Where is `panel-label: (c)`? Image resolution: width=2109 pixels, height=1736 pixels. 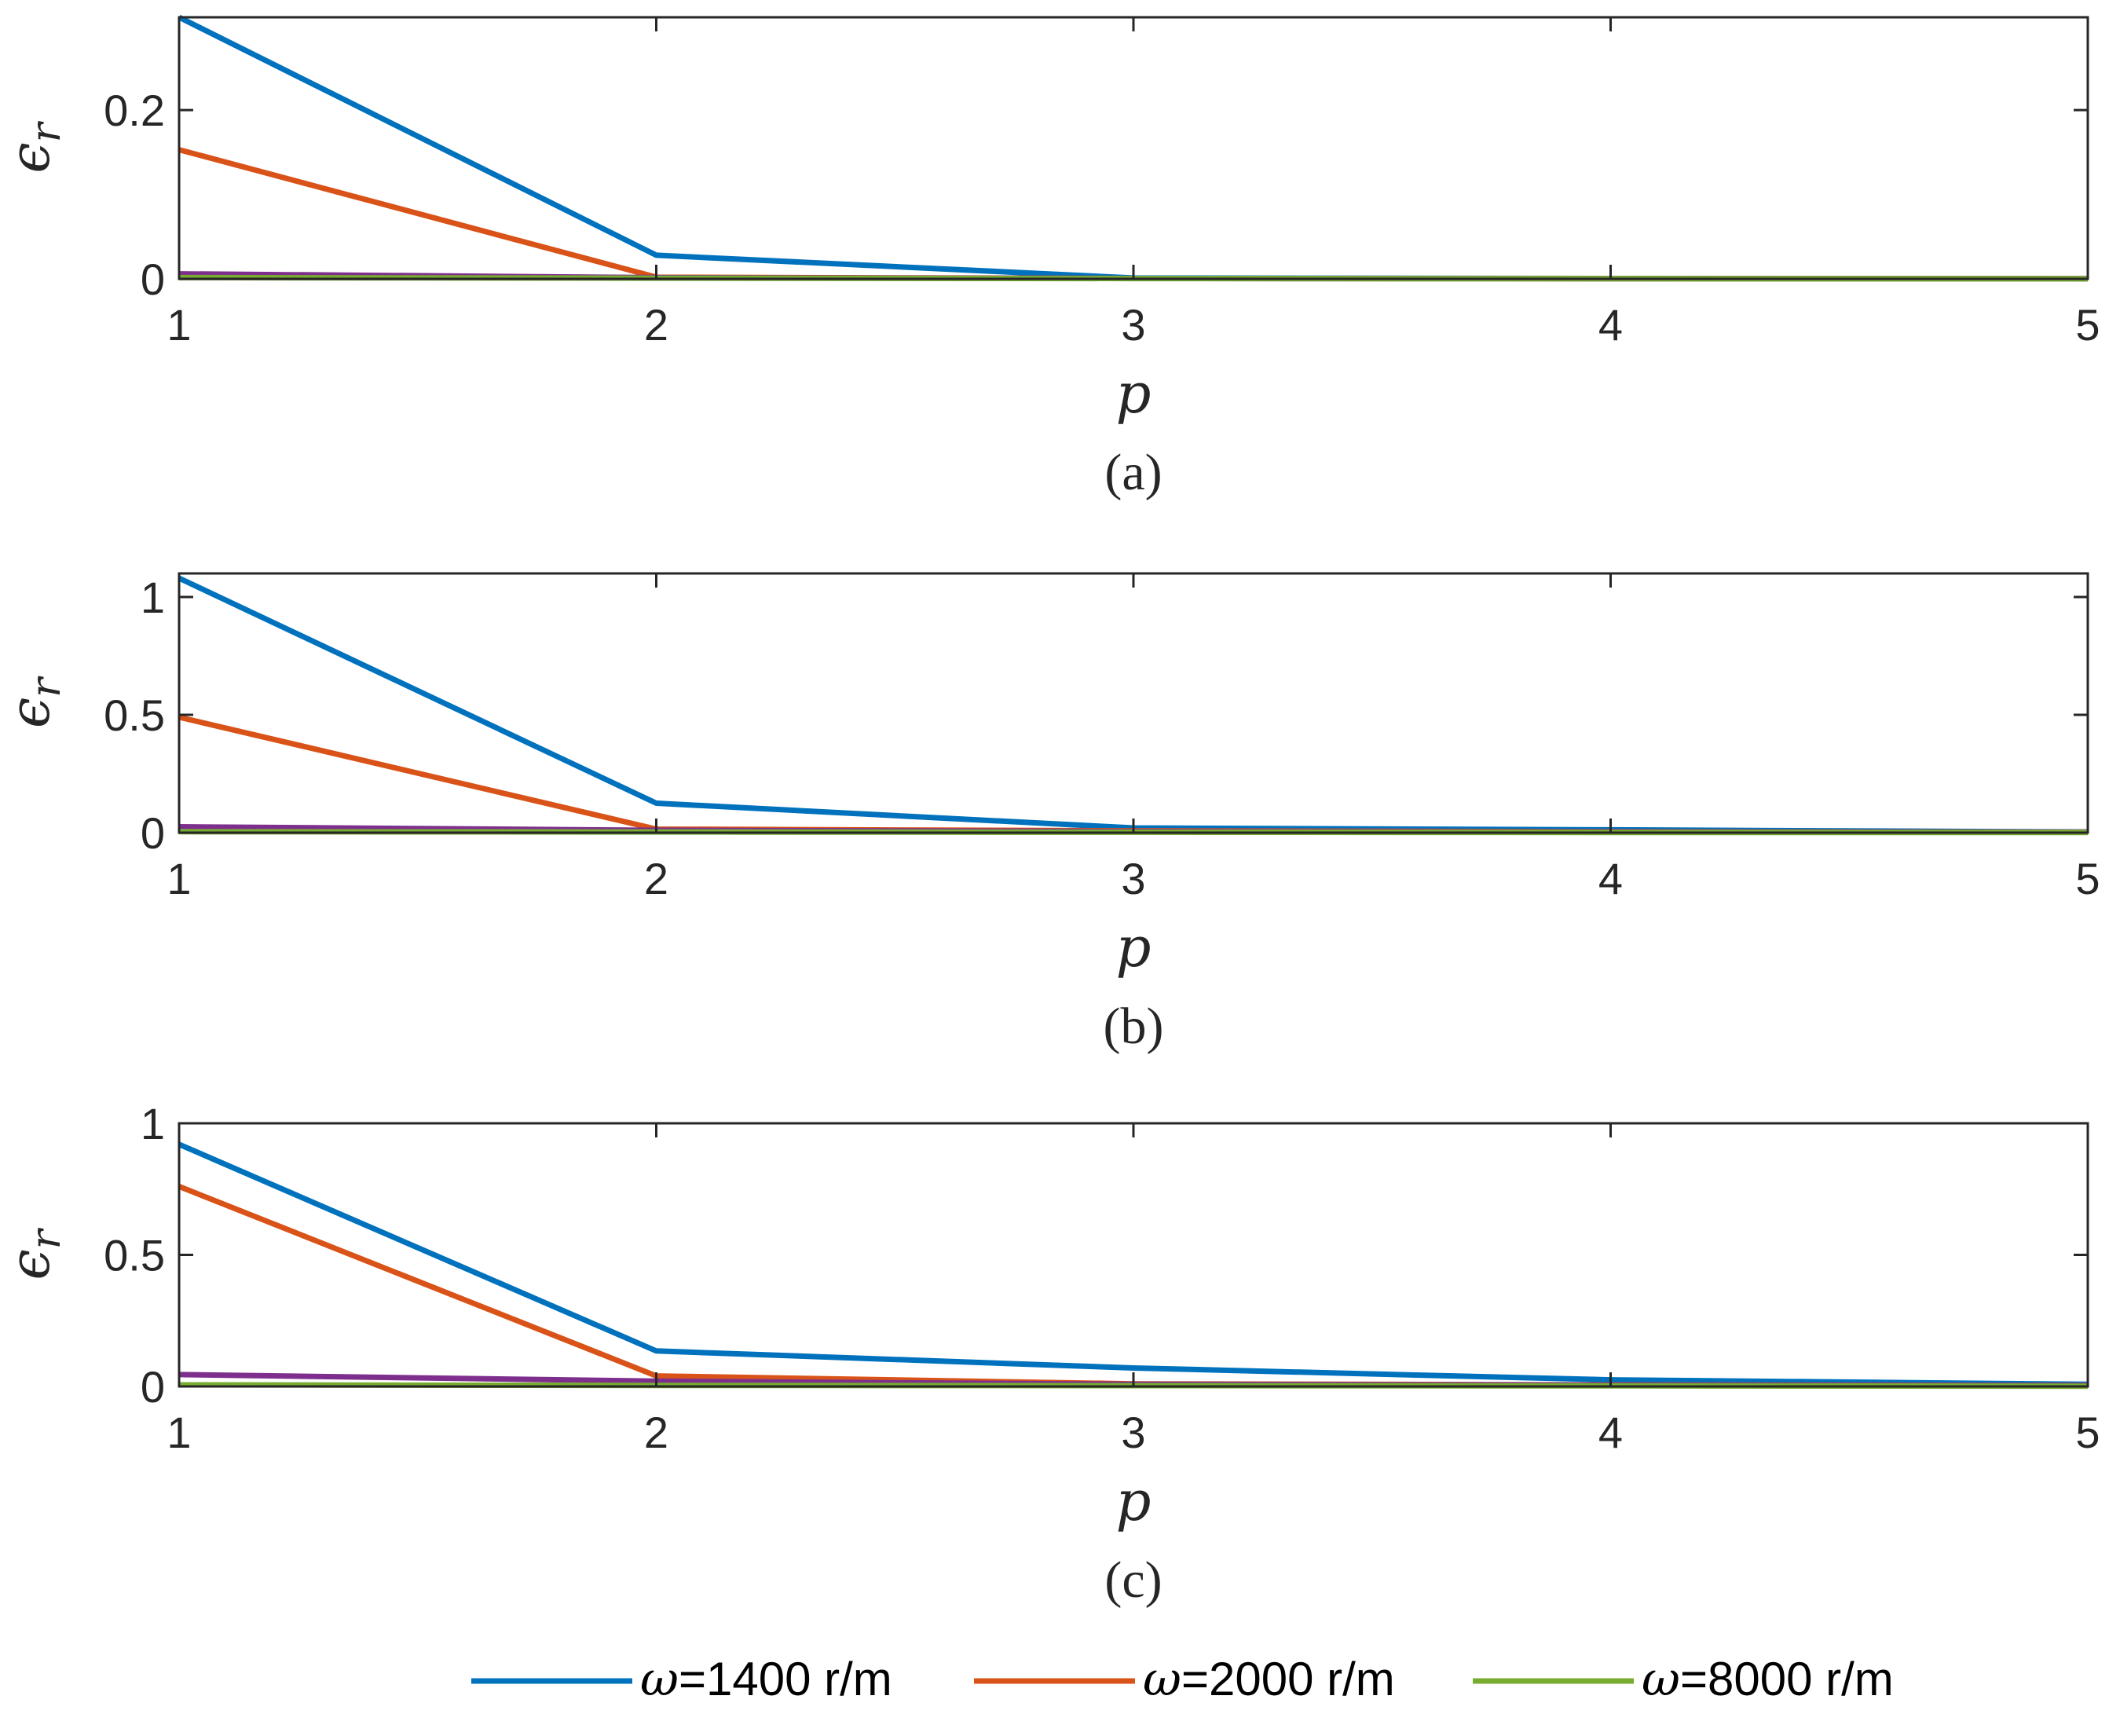
panel-label: (c) is located at coordinates (1133, 1580).